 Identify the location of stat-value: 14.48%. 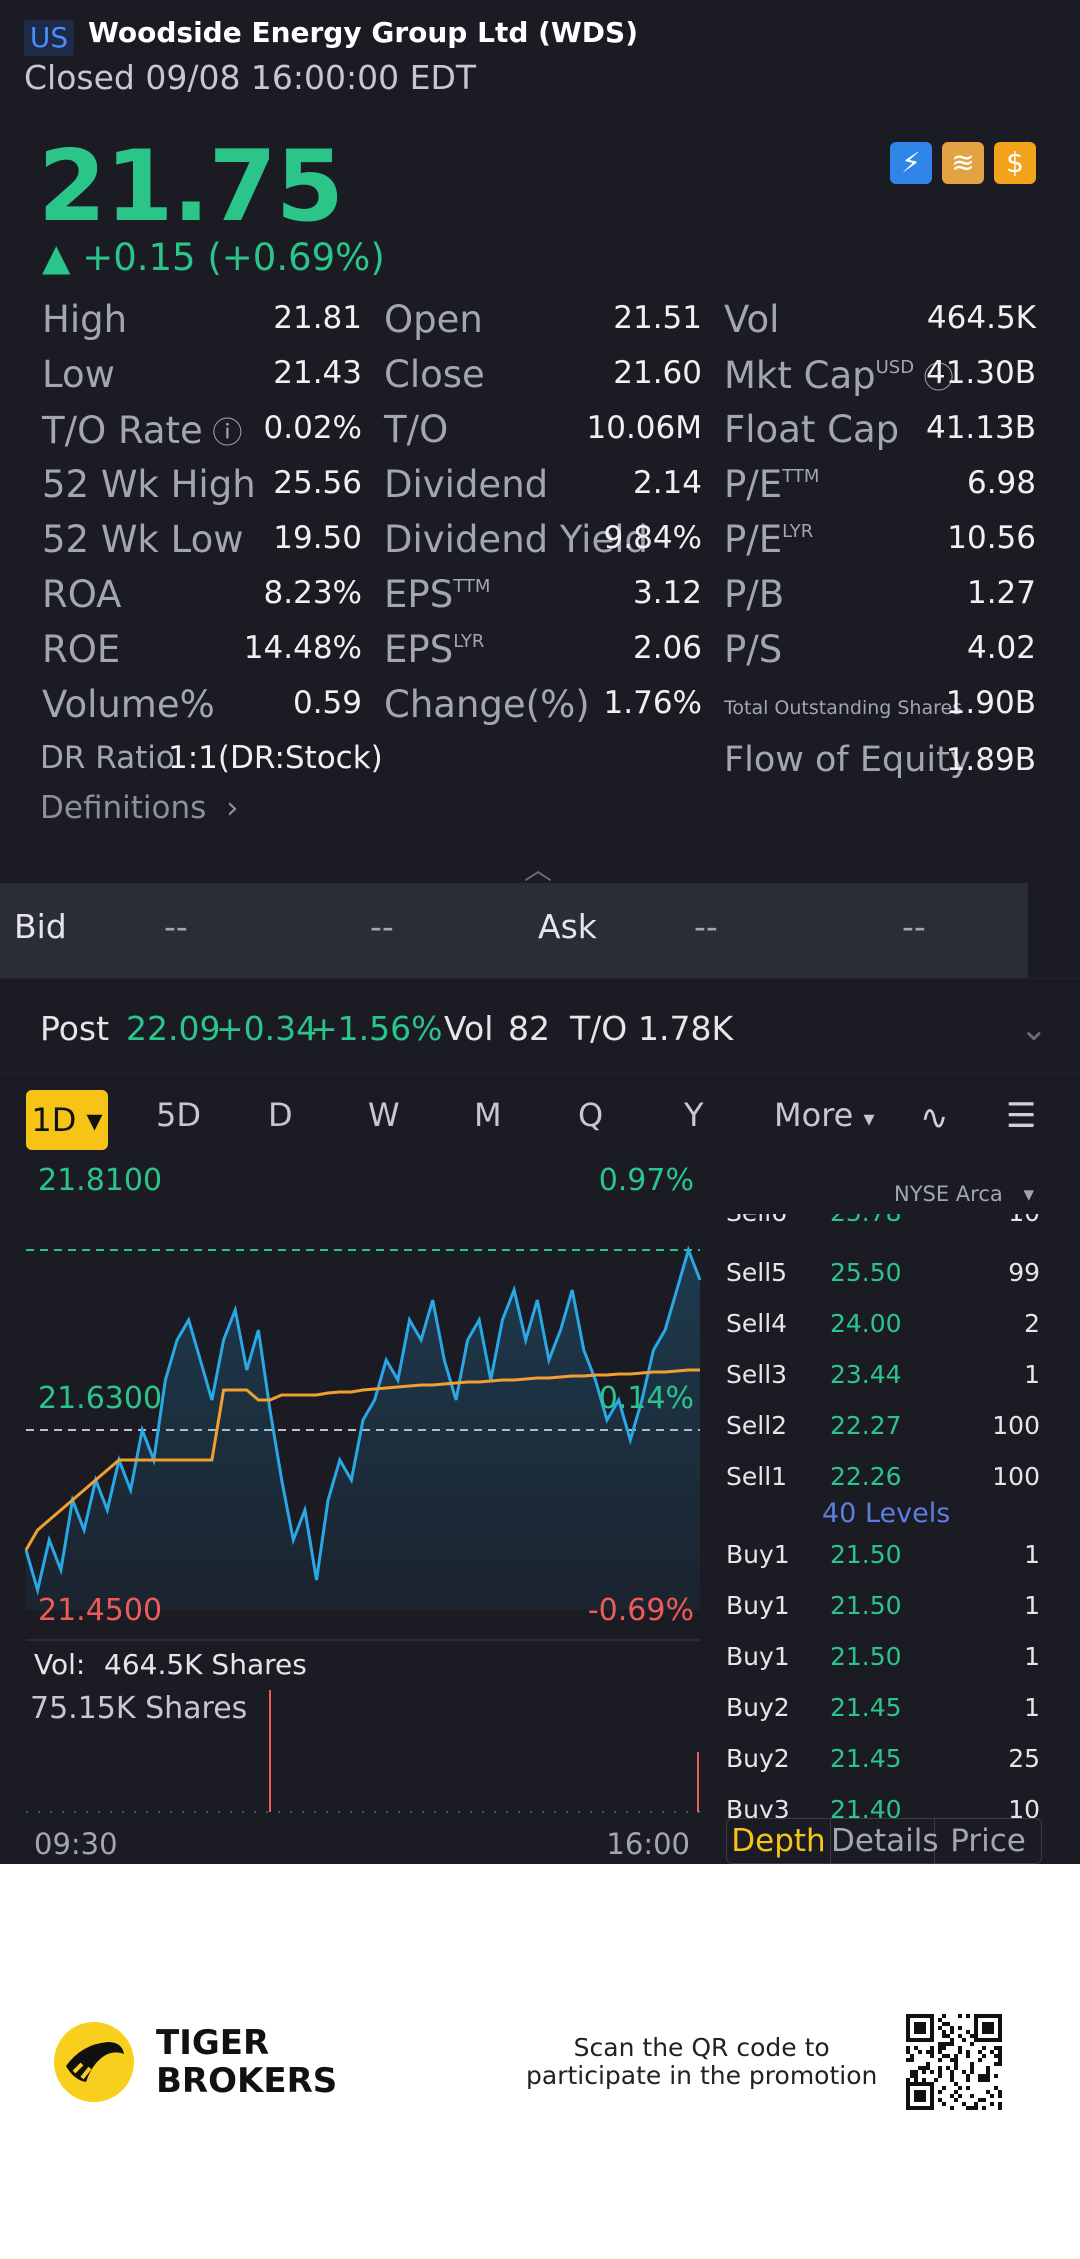
(302, 648).